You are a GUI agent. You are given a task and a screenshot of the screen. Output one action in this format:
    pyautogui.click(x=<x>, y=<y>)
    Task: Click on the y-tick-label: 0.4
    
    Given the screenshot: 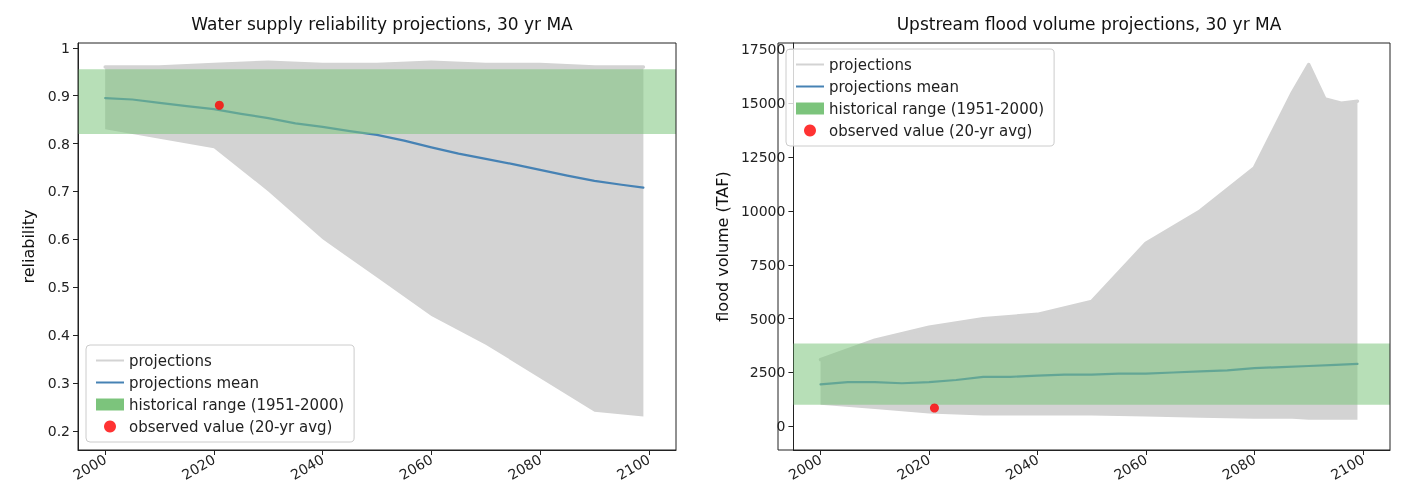 What is the action you would take?
    pyautogui.click(x=59, y=335)
    